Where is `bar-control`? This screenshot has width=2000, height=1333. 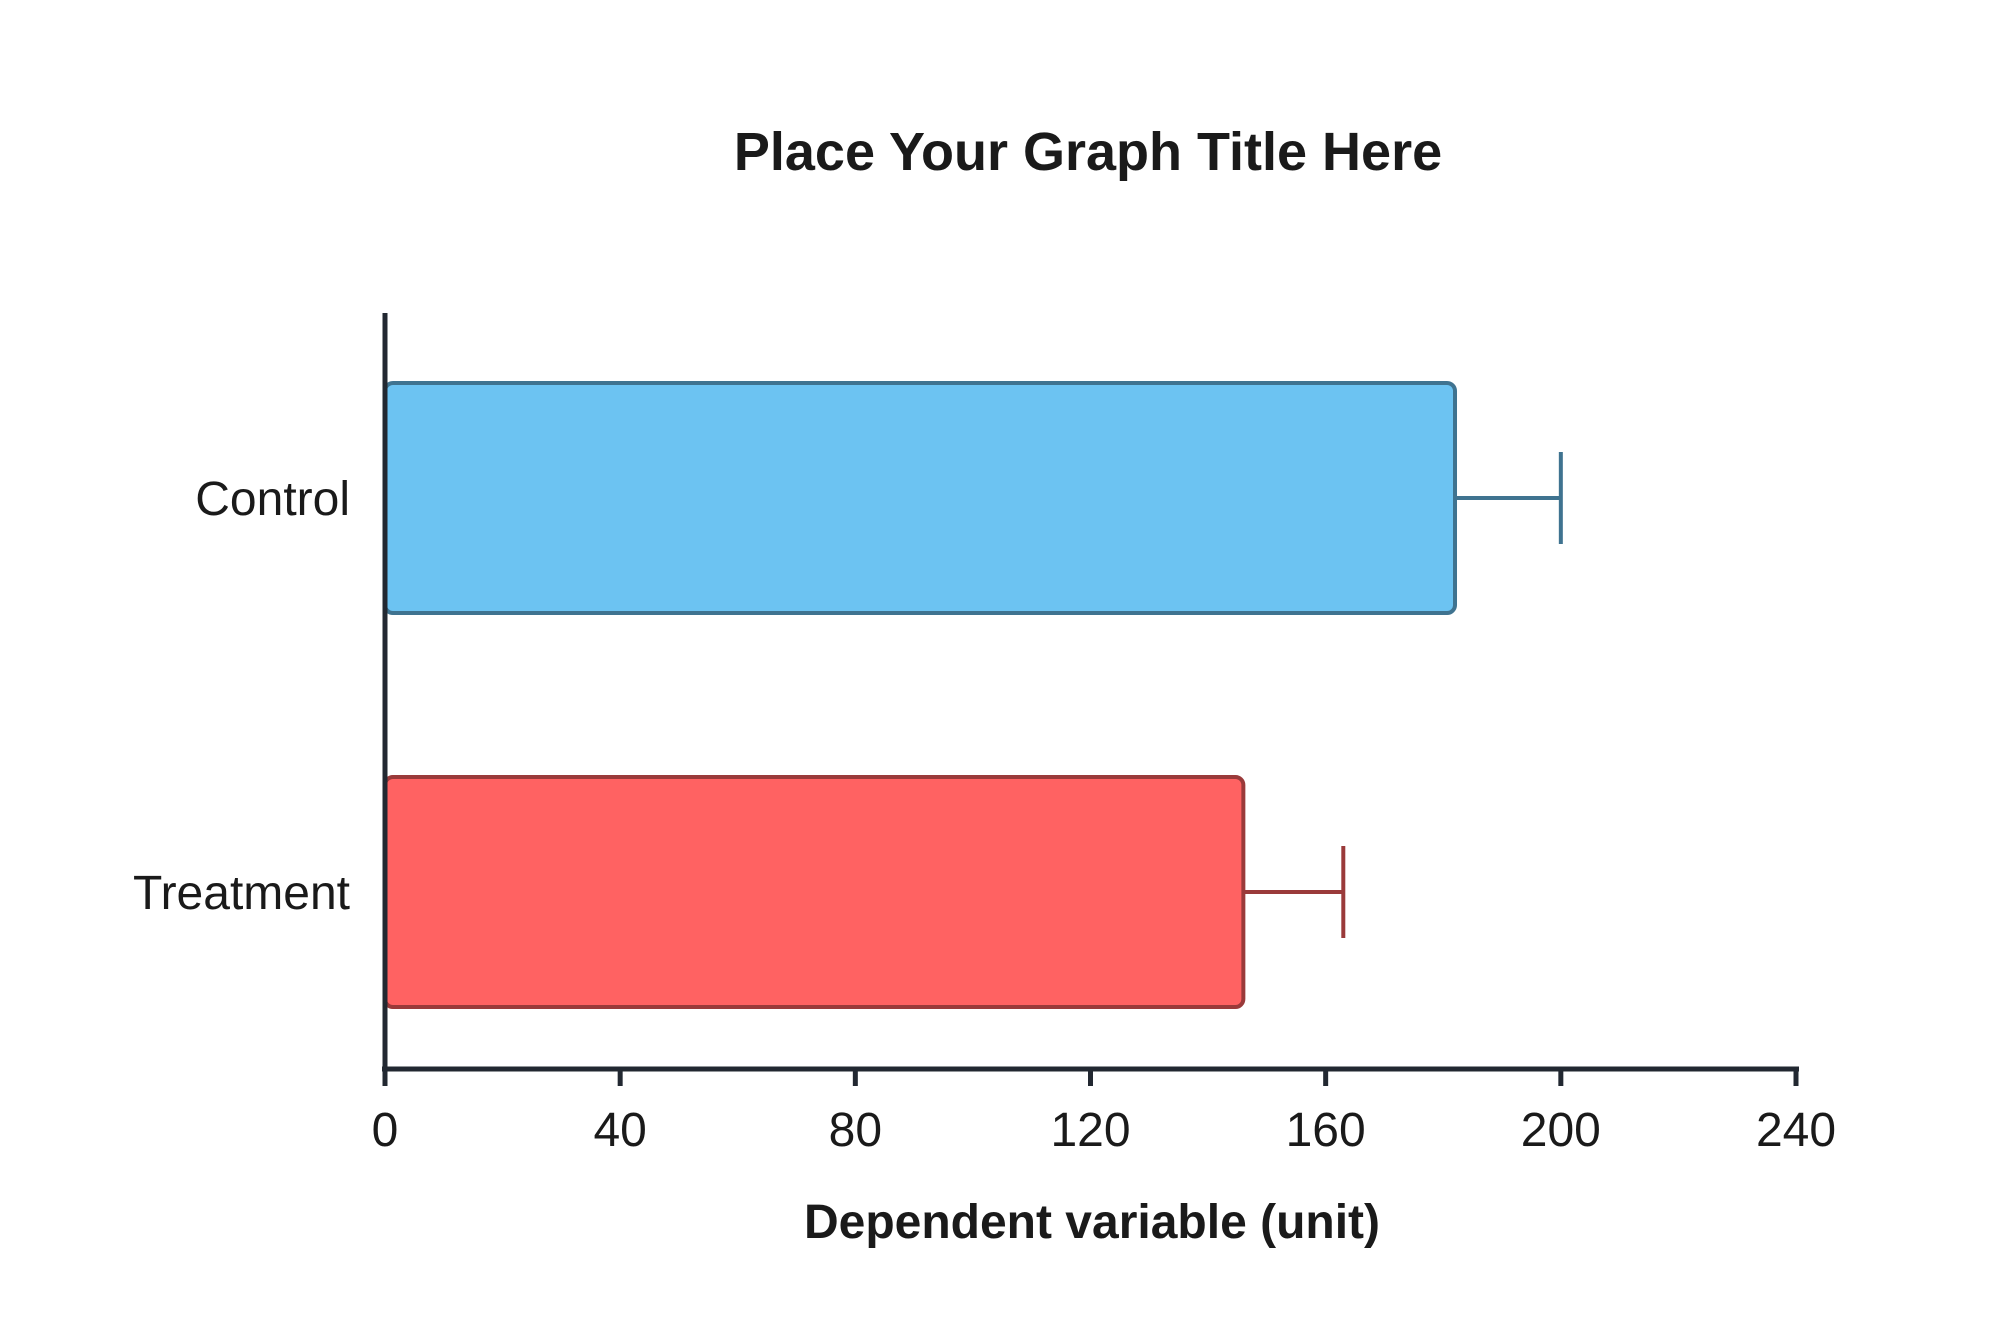
bar-control is located at coordinates (920, 498).